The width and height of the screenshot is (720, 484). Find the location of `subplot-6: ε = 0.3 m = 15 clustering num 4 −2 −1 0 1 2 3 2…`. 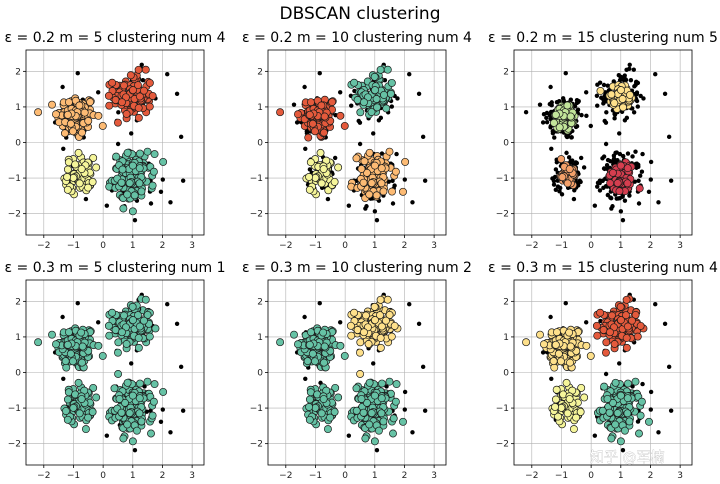

subplot-6: ε = 0.3 m = 15 clustering num 4 −2 −1 0 1 2 3 2… is located at coordinates (603, 370).